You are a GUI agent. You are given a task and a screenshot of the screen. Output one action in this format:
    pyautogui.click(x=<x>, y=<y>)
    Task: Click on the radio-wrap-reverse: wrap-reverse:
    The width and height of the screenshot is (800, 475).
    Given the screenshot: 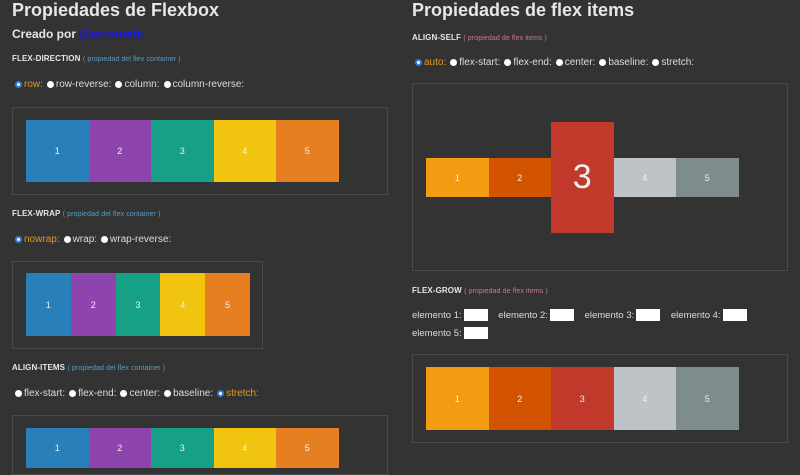 What is the action you would take?
    pyautogui.click(x=136, y=239)
    